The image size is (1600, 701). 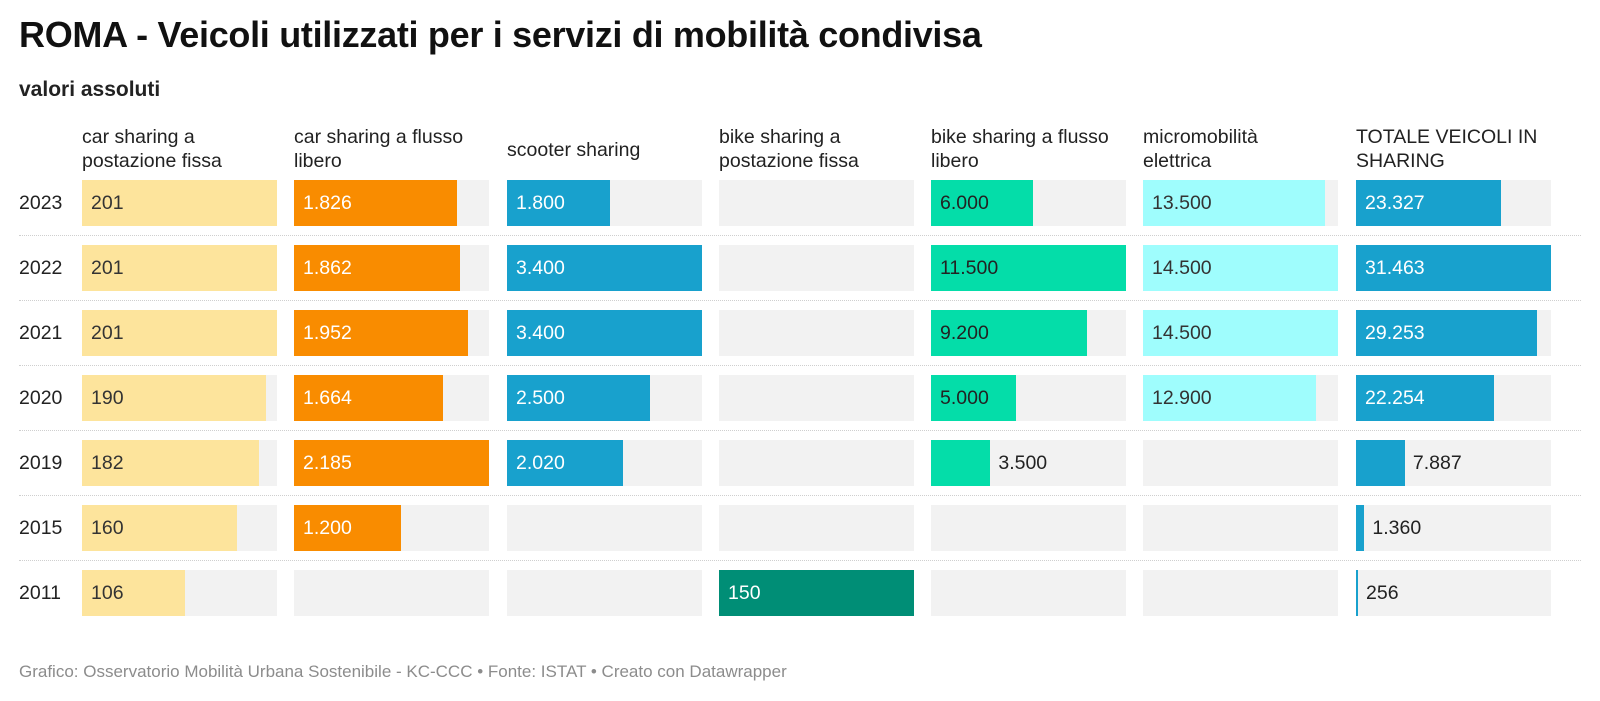 What do you see at coordinates (1395, 333) in the screenshot?
I see `data-label: 29.253` at bounding box center [1395, 333].